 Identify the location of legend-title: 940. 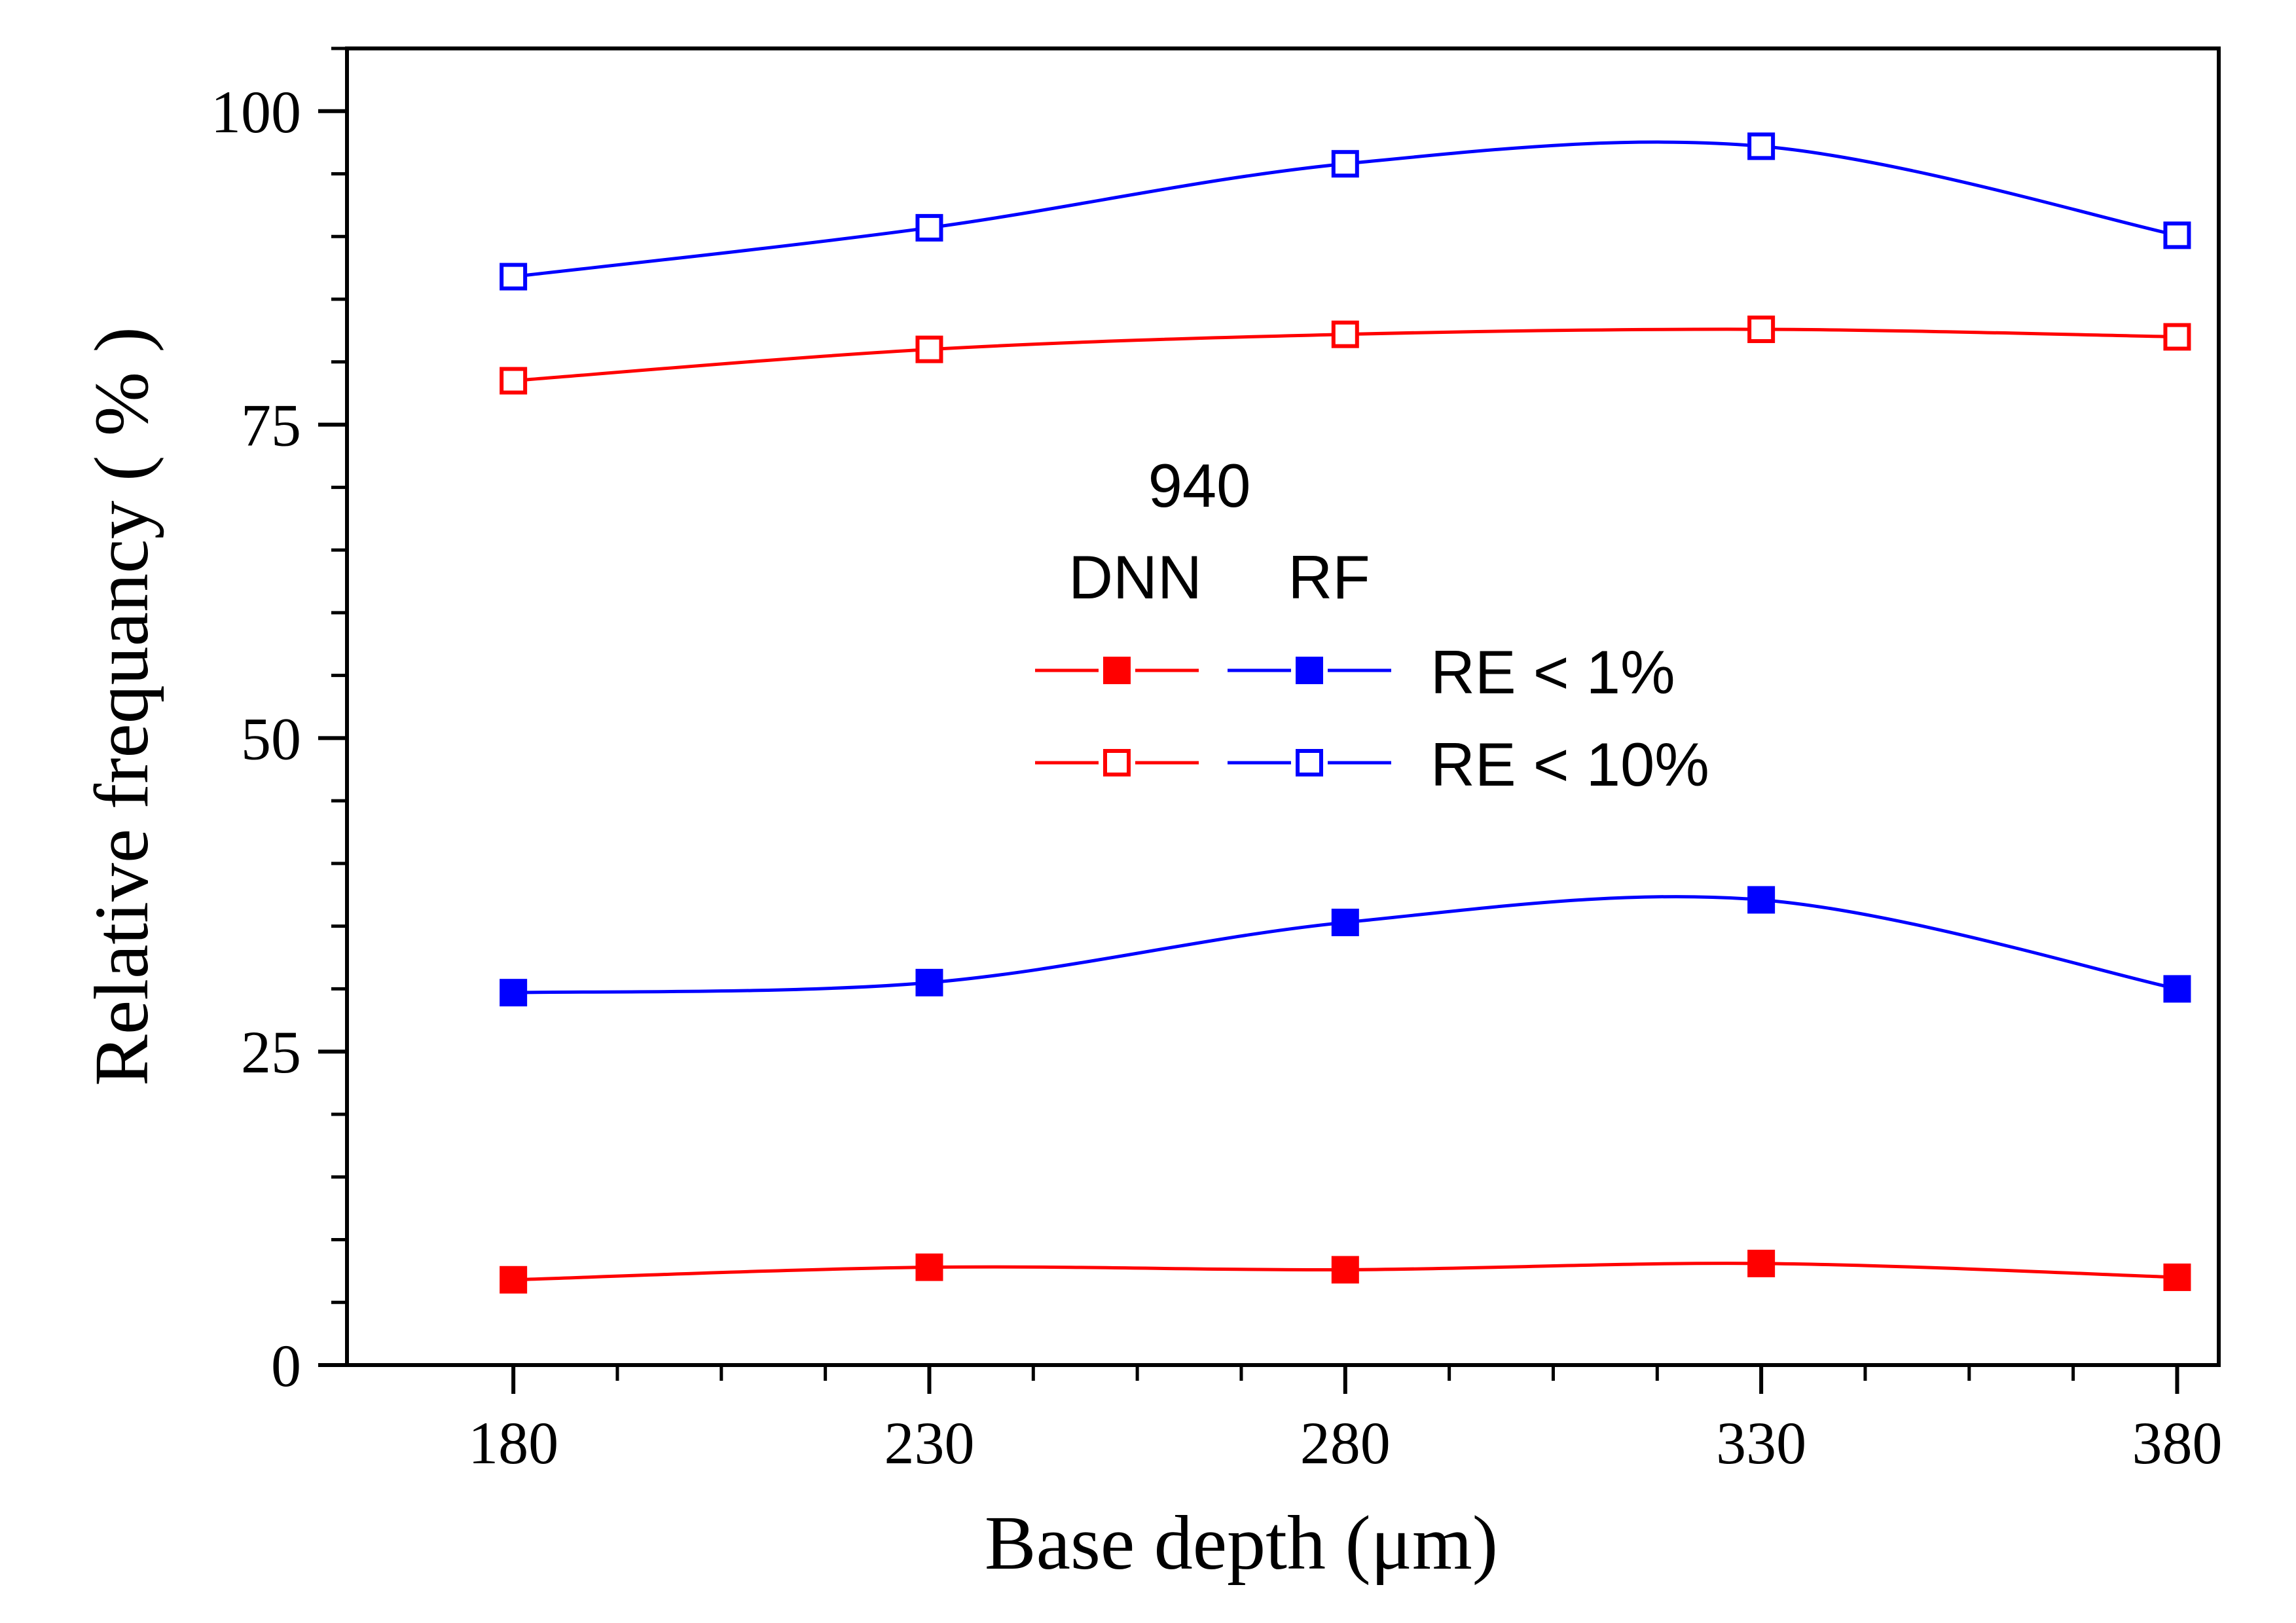
(1199, 485).